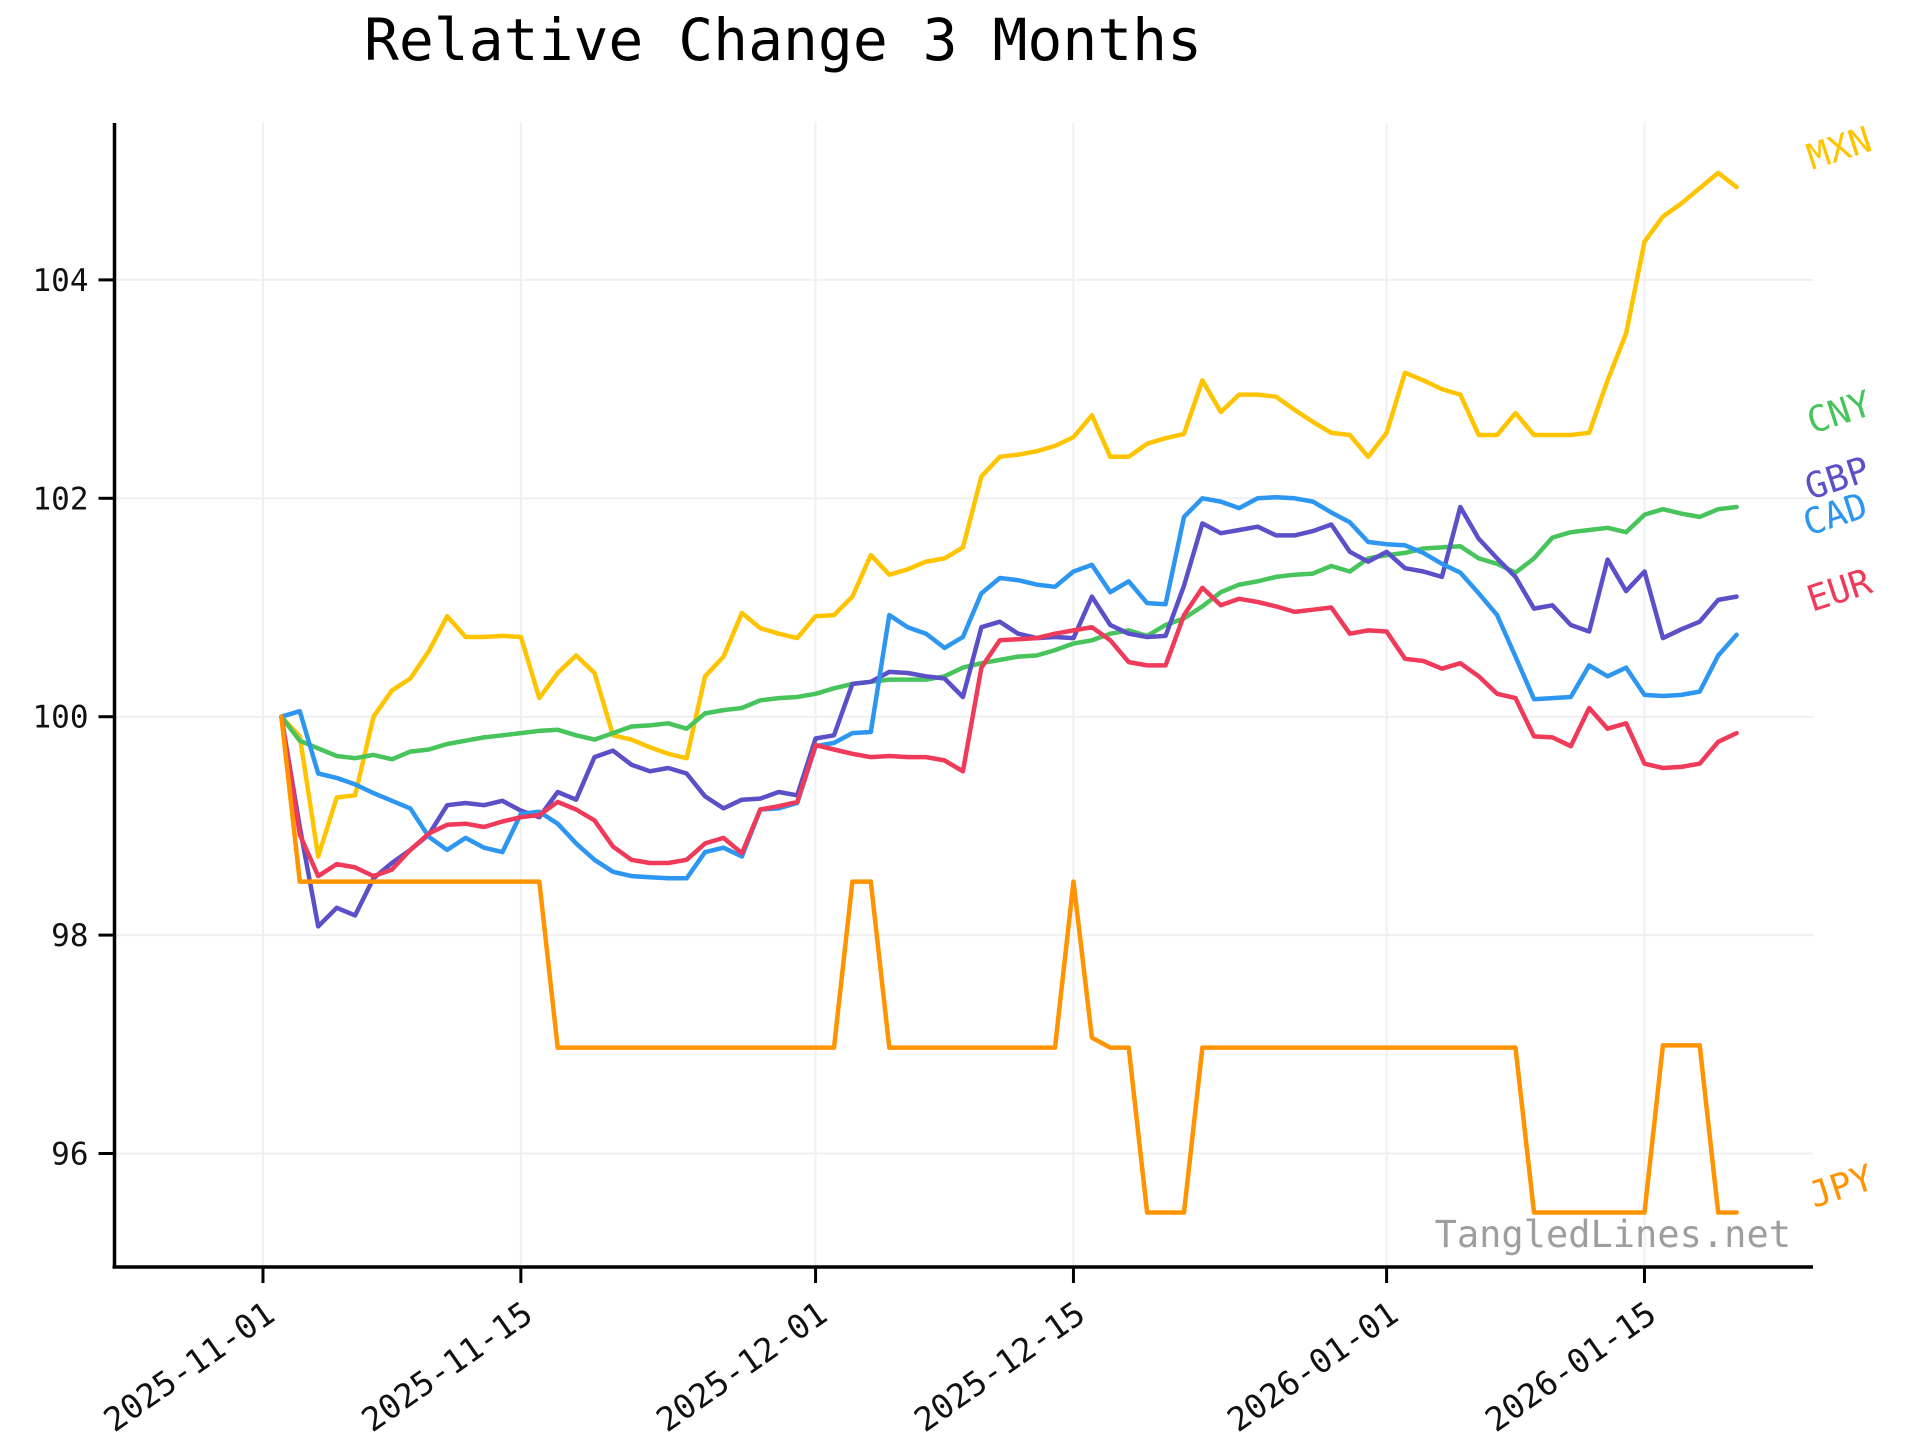  What do you see at coordinates (741, 1367) in the screenshot?
I see `x-tick-label: 2025-12-01` at bounding box center [741, 1367].